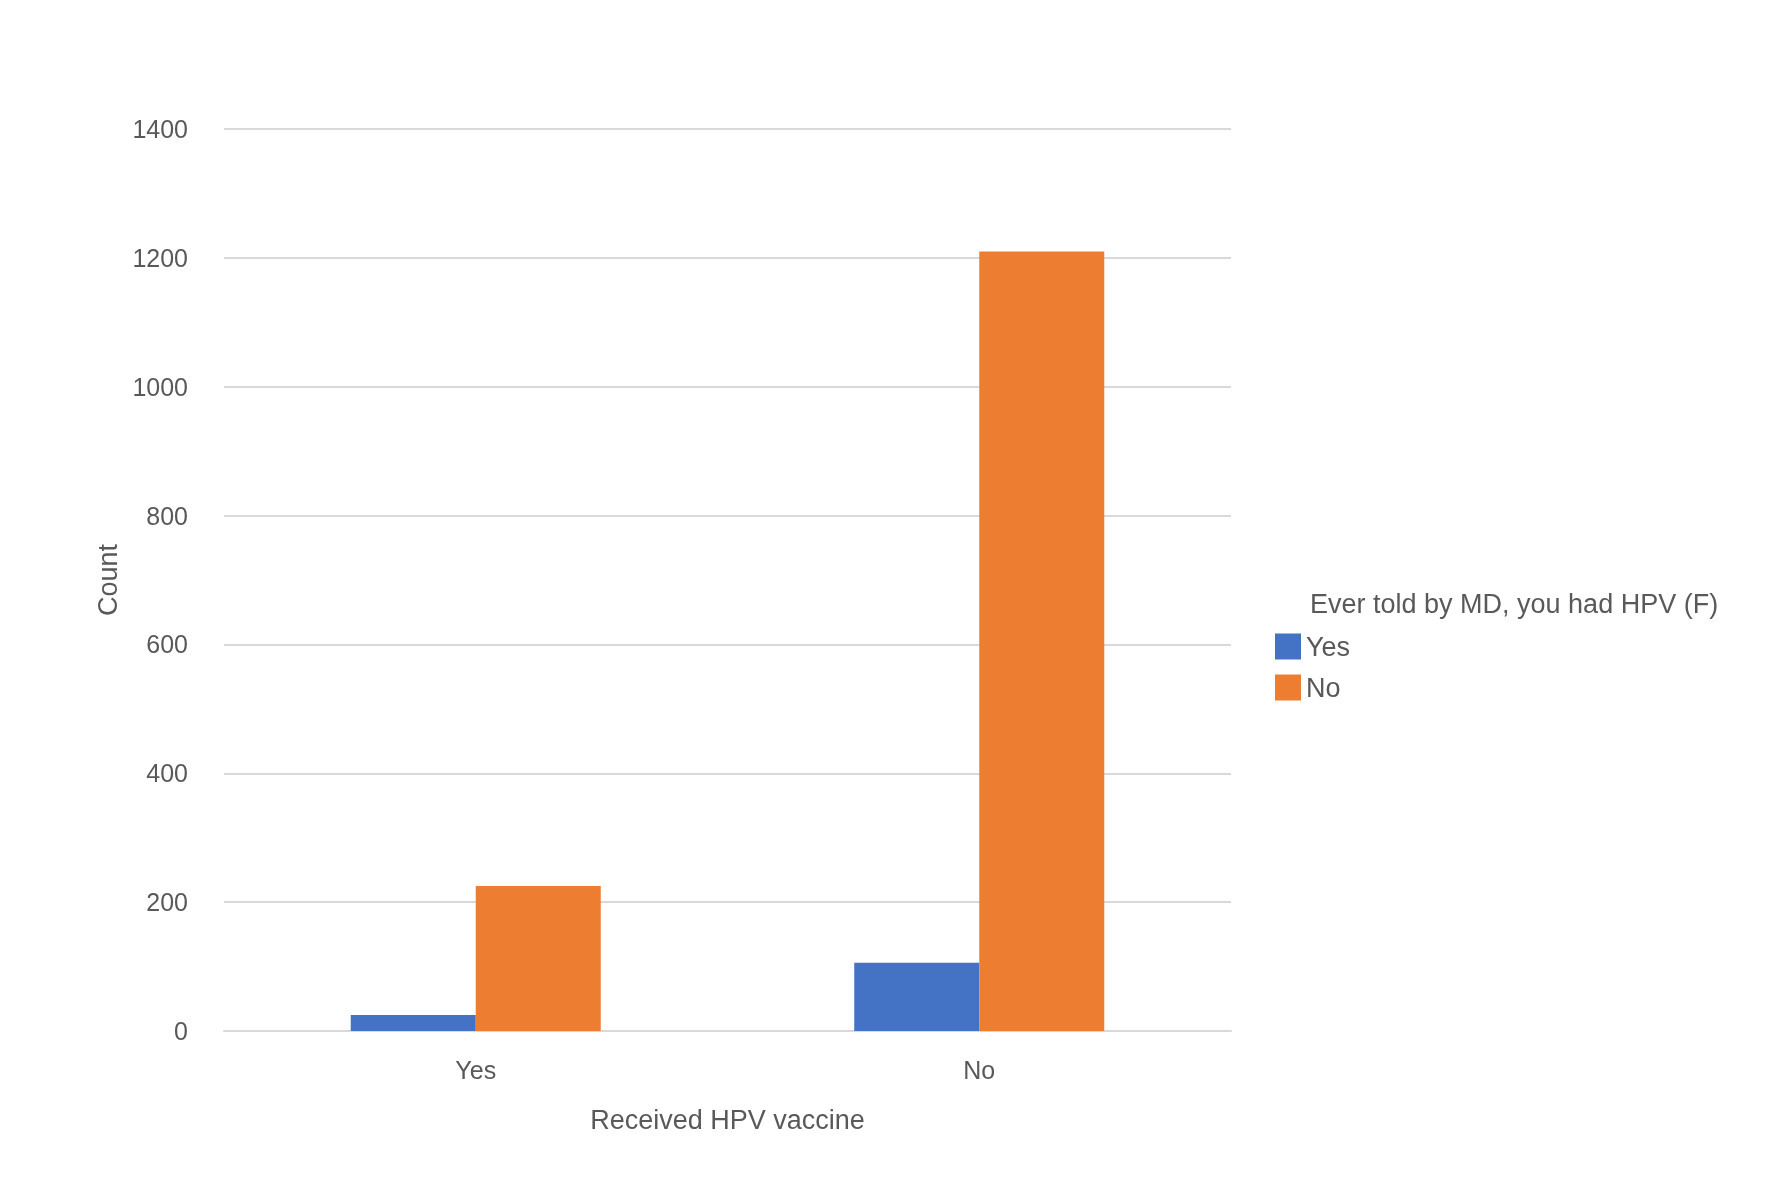 This screenshot has width=1791, height=1178. Describe the element at coordinates (181, 1031) in the screenshot. I see `y-tick-label: 0` at that location.